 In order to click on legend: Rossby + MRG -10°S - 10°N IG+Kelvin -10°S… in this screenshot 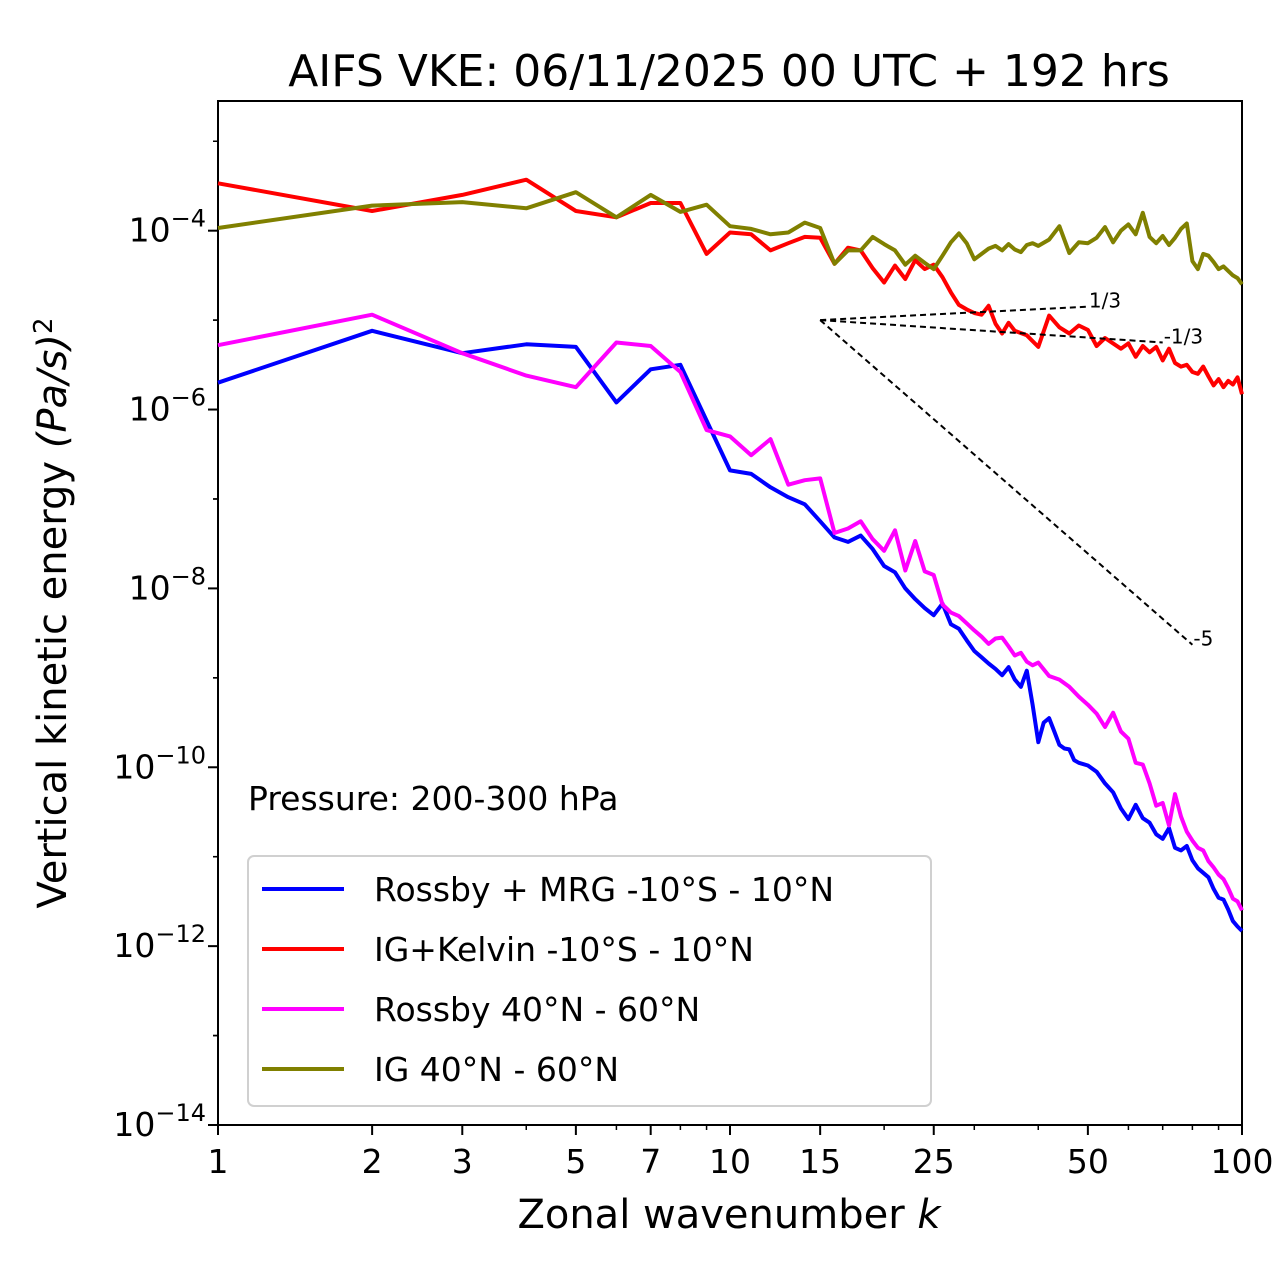, I will do `click(589, 981)`.